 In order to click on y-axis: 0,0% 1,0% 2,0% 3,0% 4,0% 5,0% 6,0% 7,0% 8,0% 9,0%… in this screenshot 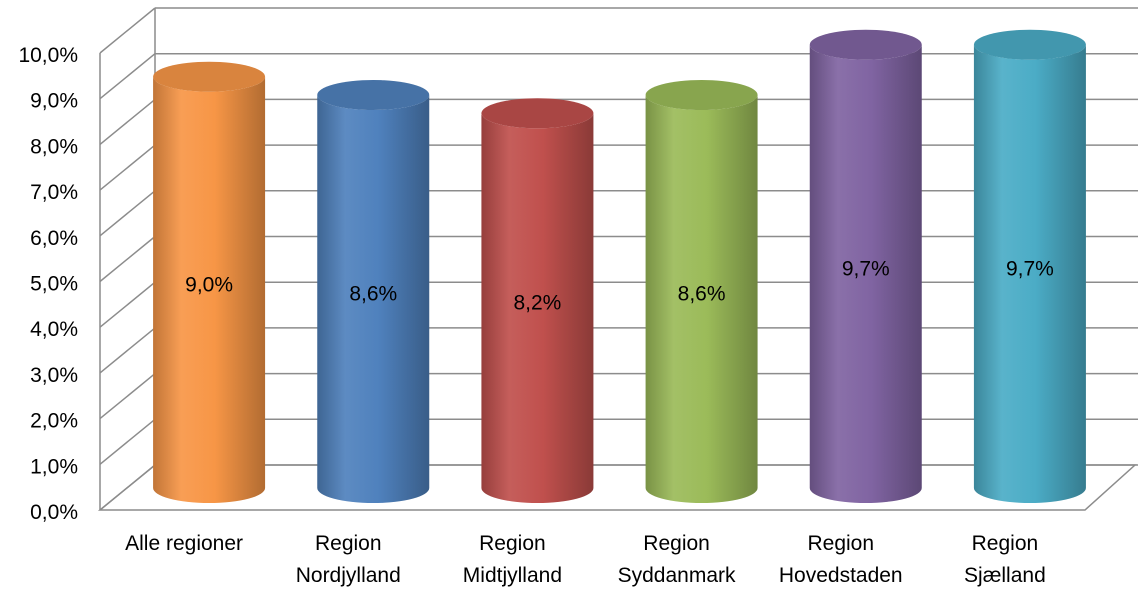, I will do `click(48, 284)`.